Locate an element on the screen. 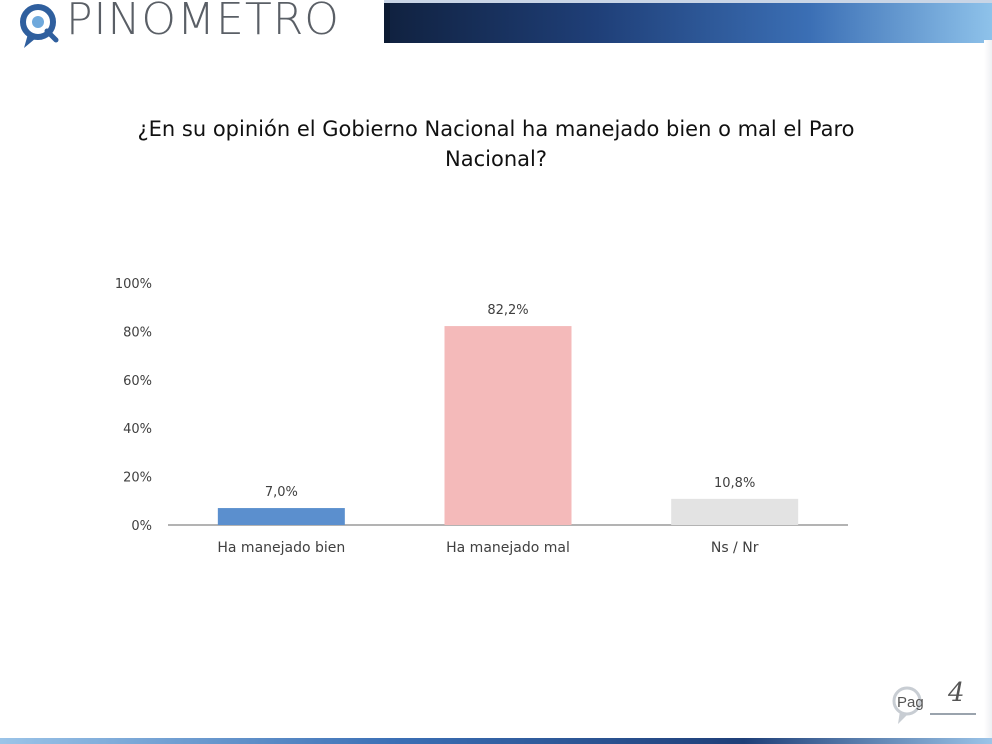 This screenshot has width=992, height=744. page-label: Pag is located at coordinates (910, 702).